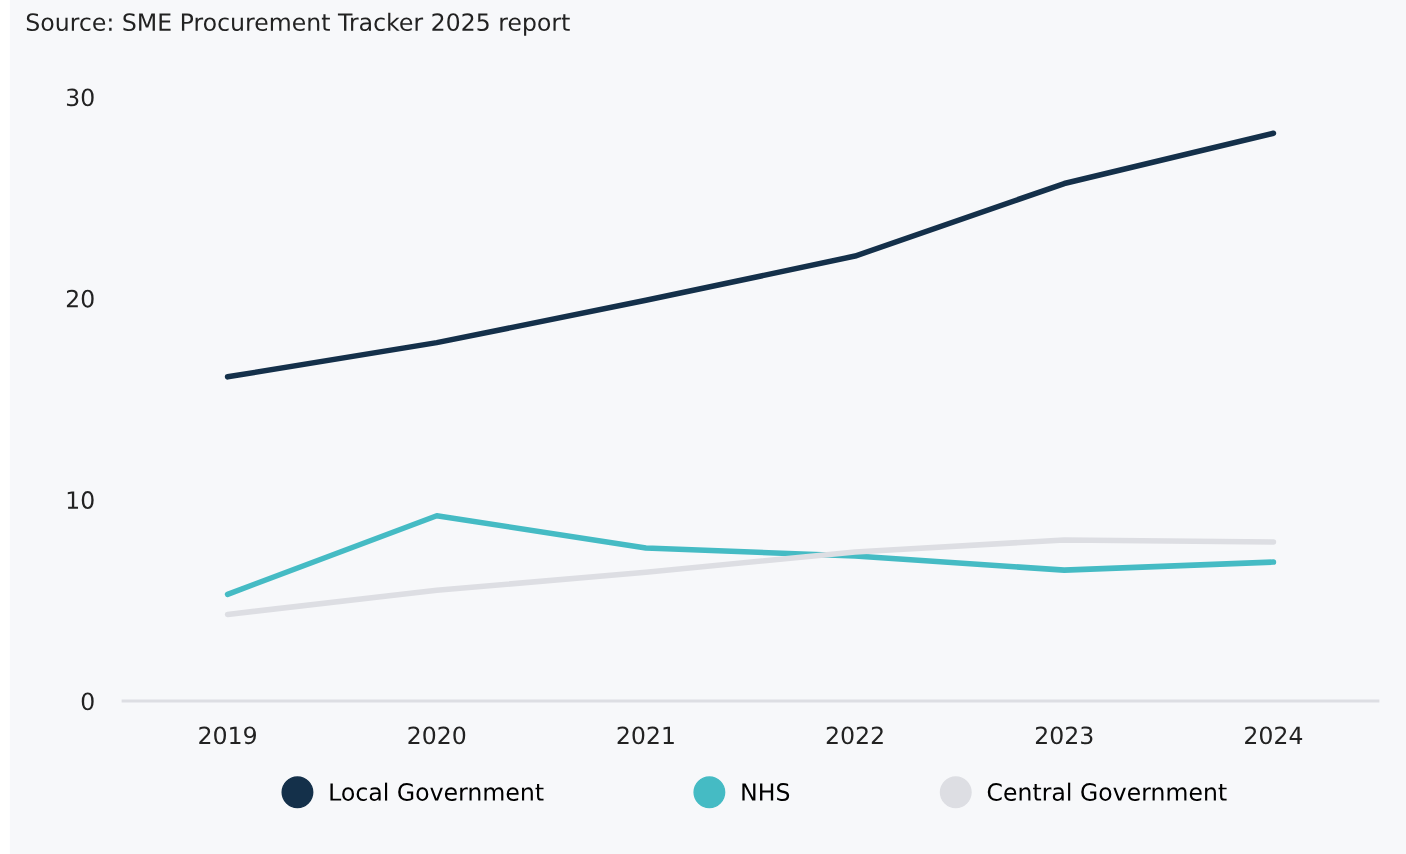 This screenshot has height=854, width=1406. What do you see at coordinates (227, 735) in the screenshot?
I see `x-tick-label: 2019` at bounding box center [227, 735].